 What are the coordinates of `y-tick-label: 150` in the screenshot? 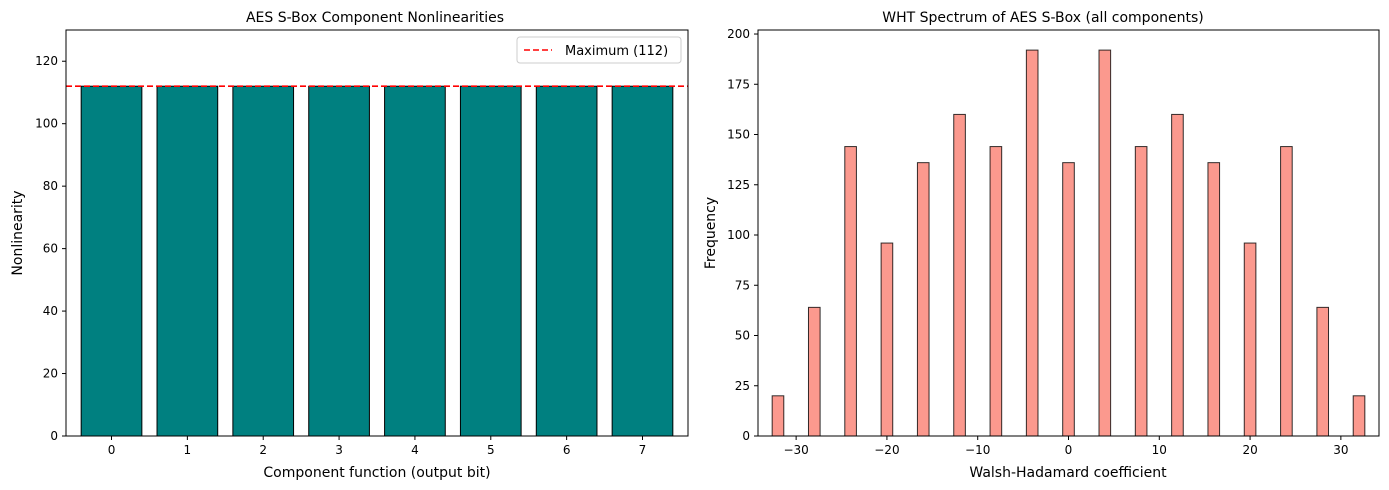 It's located at (738, 135).